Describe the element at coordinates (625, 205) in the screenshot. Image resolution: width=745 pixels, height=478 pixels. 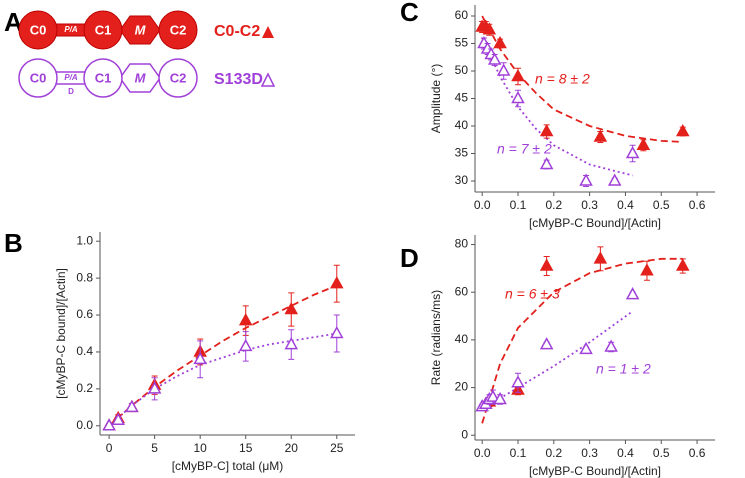
I see `x-tick-label: 0.4` at that location.